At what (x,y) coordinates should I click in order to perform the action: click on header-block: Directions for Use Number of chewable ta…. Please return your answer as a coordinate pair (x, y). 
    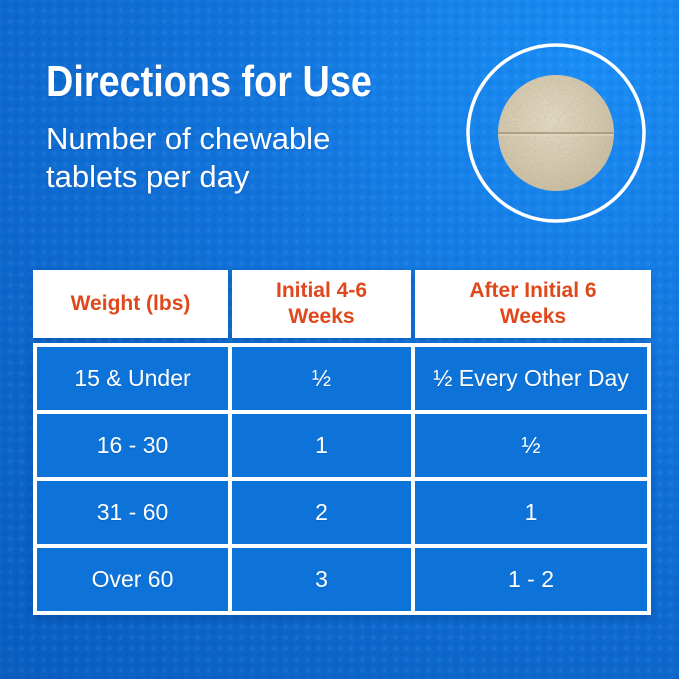
    Looking at the image, I should click on (246, 126).